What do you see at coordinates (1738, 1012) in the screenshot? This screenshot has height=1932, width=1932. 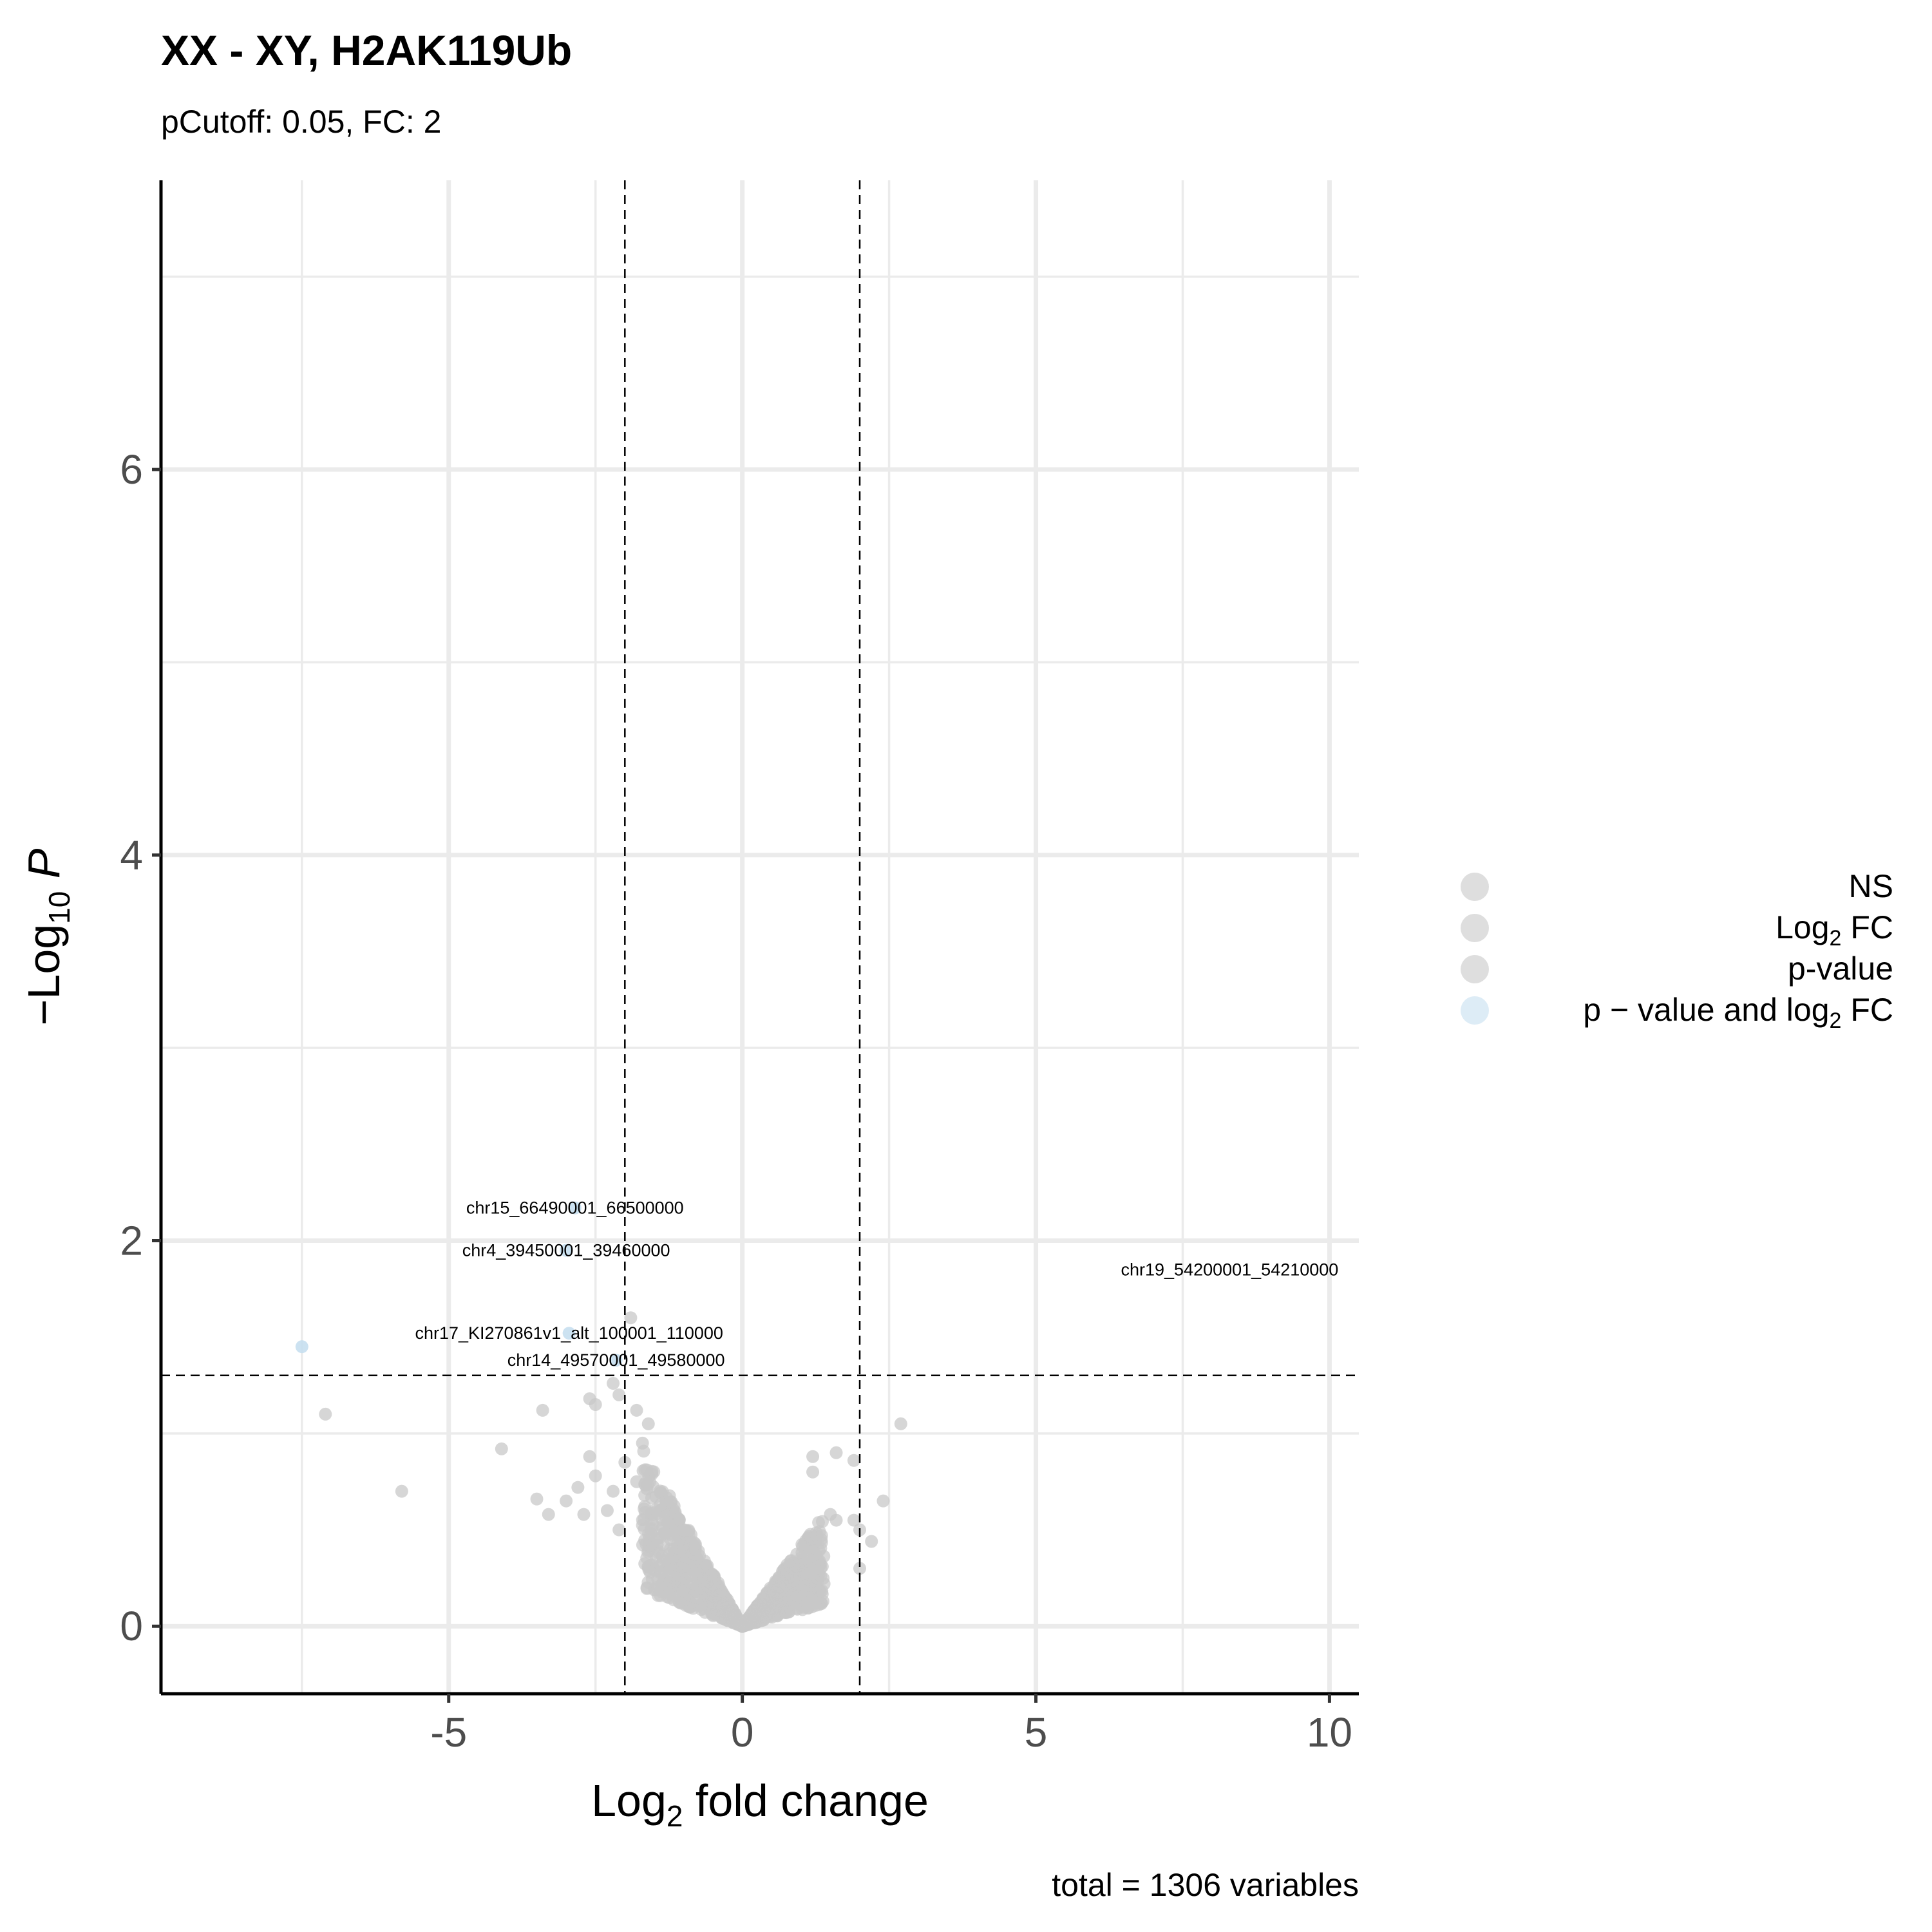 I see `legend-label-both: p − value and log2 FC` at bounding box center [1738, 1012].